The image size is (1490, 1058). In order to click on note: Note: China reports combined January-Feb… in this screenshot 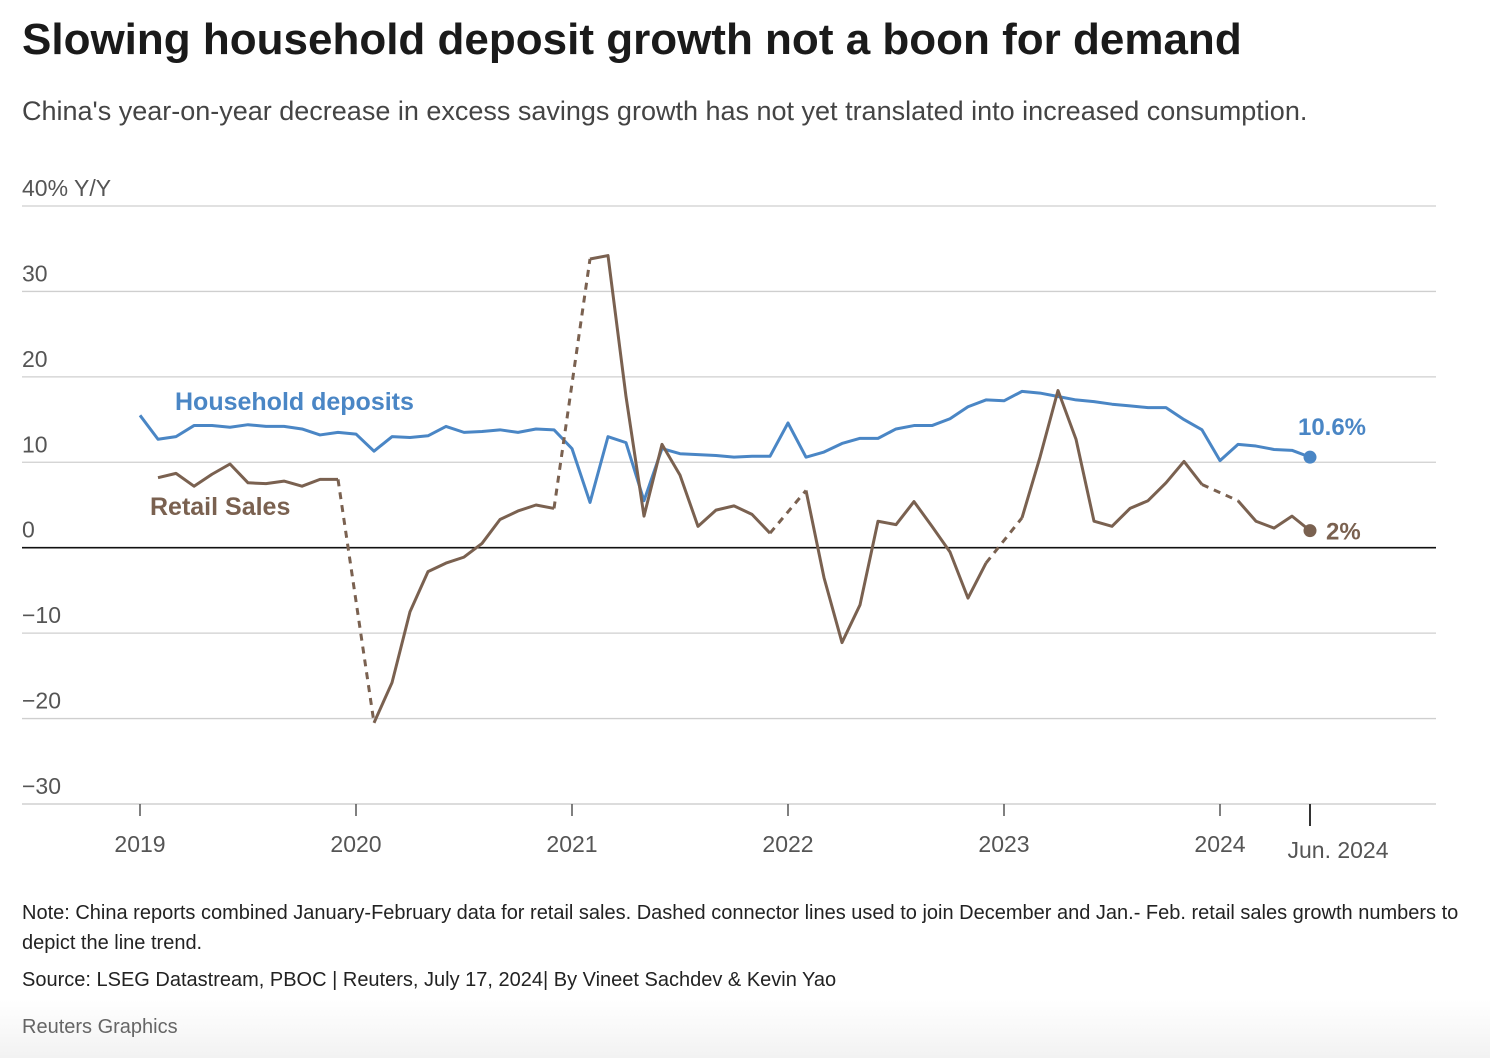, I will do `click(740, 928)`.